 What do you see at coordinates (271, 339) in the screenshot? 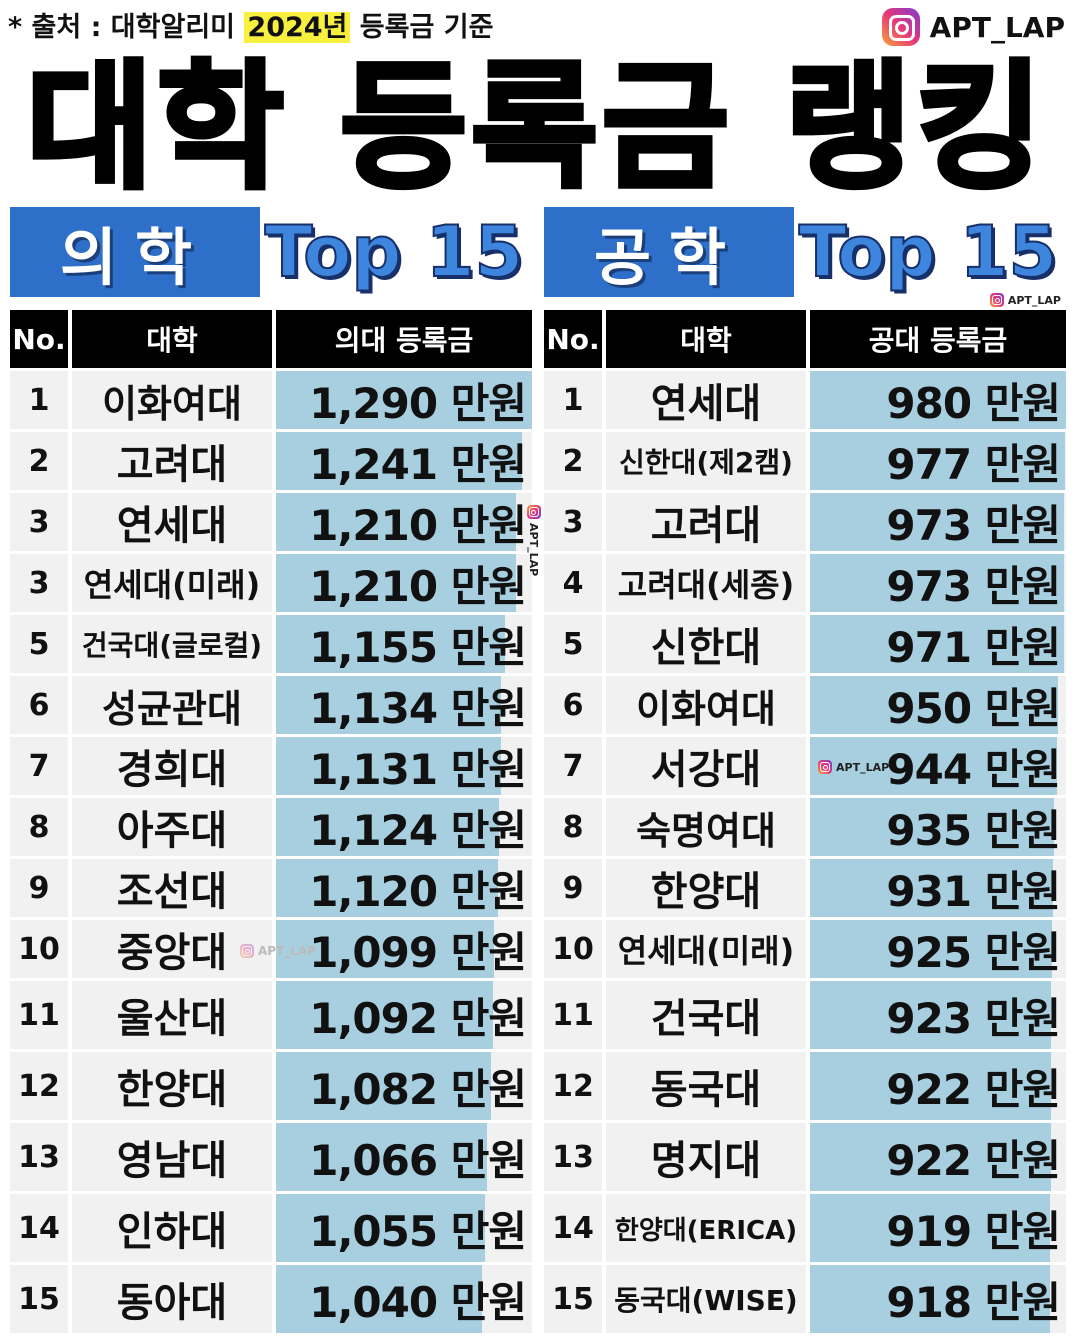
I see `table-header: No. 대학 의대 등록금` at bounding box center [271, 339].